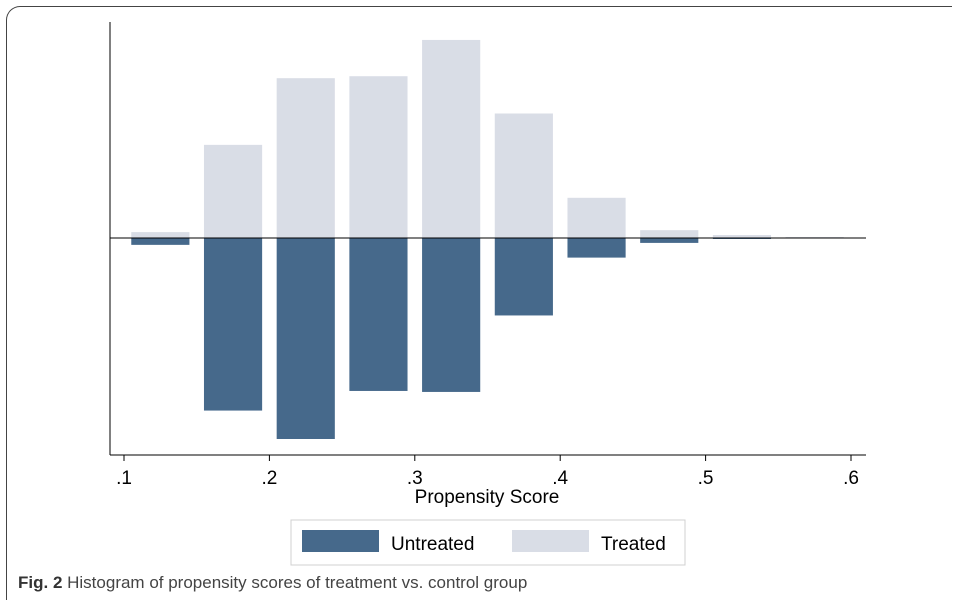 Image resolution: width=956 pixels, height=604 pixels. I want to click on x-tick-label: .4, so click(560, 478).